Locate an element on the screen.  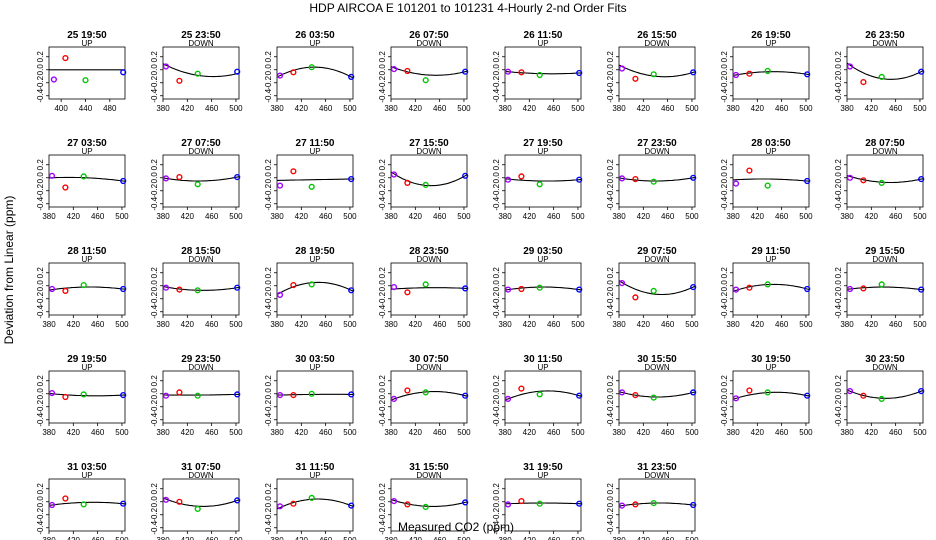
panel-title: 27 19:50 is located at coordinates (543, 143).